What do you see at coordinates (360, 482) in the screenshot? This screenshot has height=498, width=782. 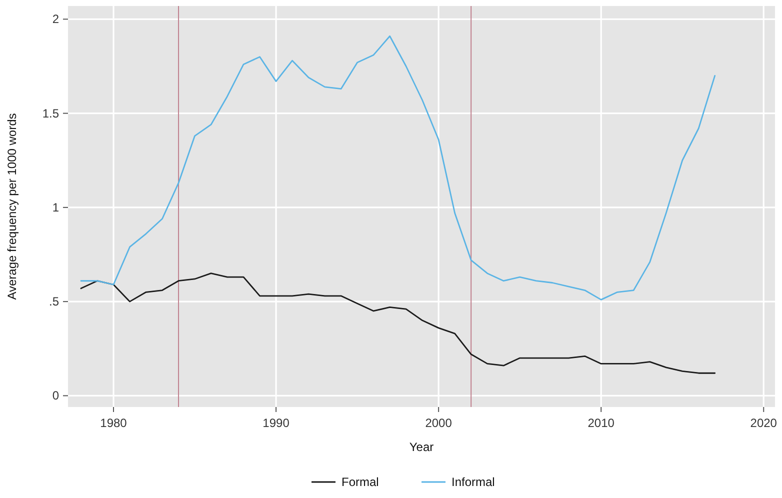 I see `legend-label: Formal` at bounding box center [360, 482].